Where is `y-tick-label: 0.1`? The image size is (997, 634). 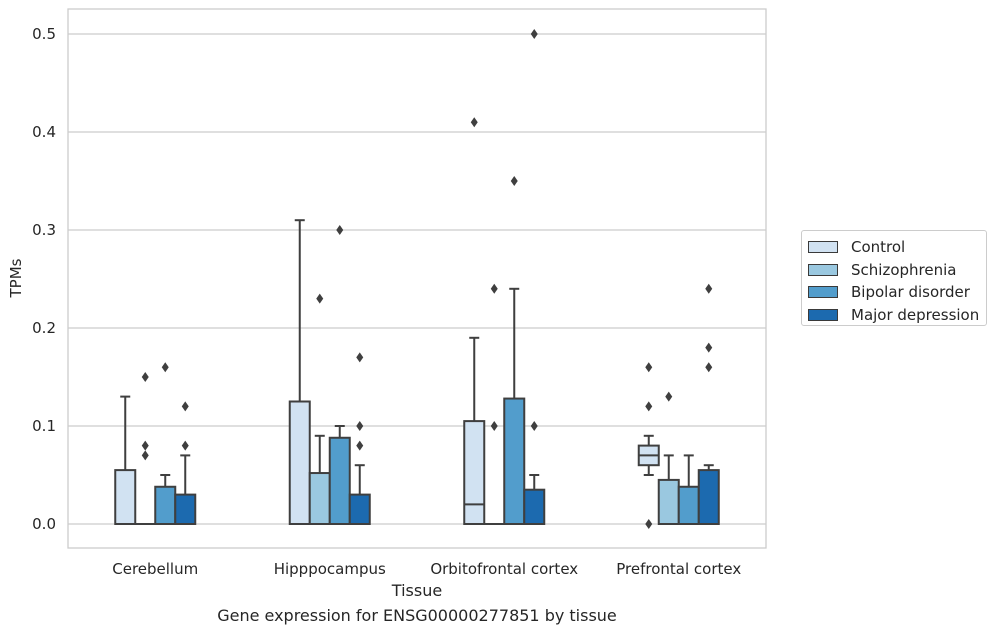
y-tick-label: 0.1 is located at coordinates (44, 426).